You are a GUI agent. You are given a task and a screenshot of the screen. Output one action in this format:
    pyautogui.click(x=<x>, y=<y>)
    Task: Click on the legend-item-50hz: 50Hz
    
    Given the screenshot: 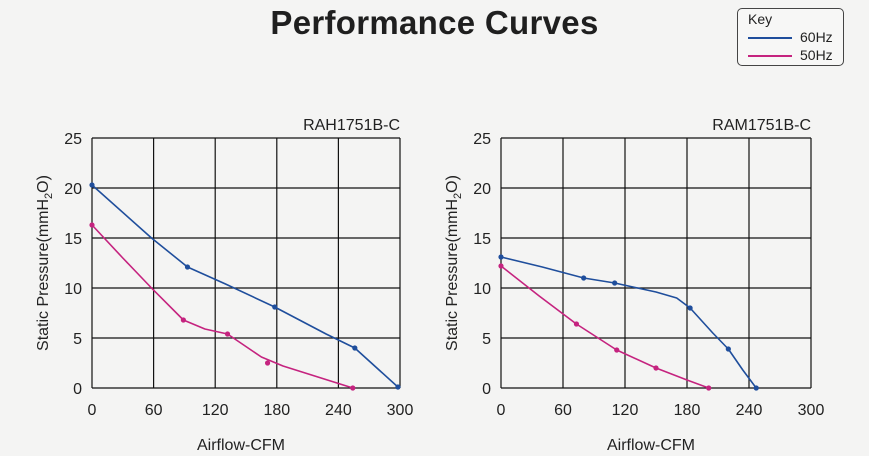 What is the action you would take?
    pyautogui.click(x=794, y=56)
    